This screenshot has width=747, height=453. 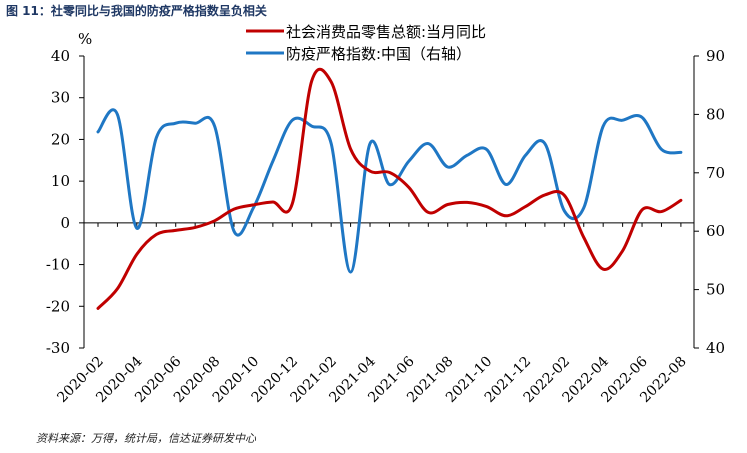 What do you see at coordinates (715, 348) in the screenshot?
I see `right-tick-label: 40` at bounding box center [715, 348].